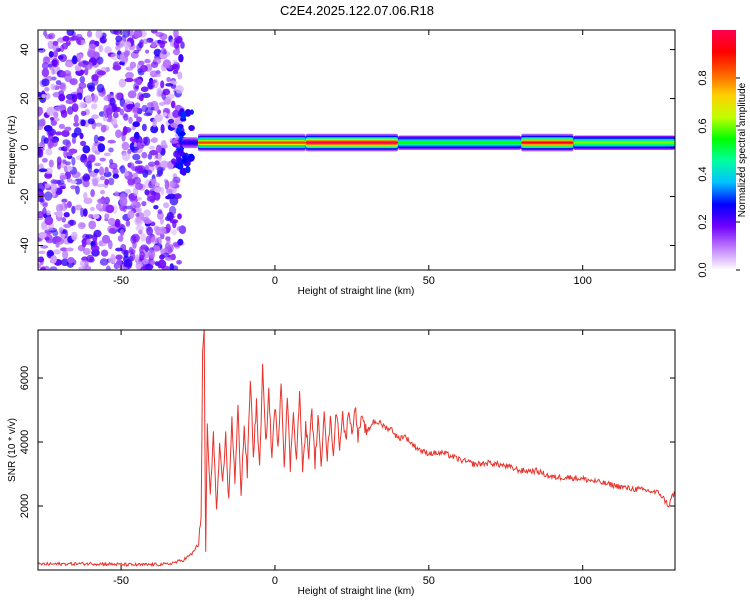  I want to click on y-tick-label: -20, so click(25, 197).